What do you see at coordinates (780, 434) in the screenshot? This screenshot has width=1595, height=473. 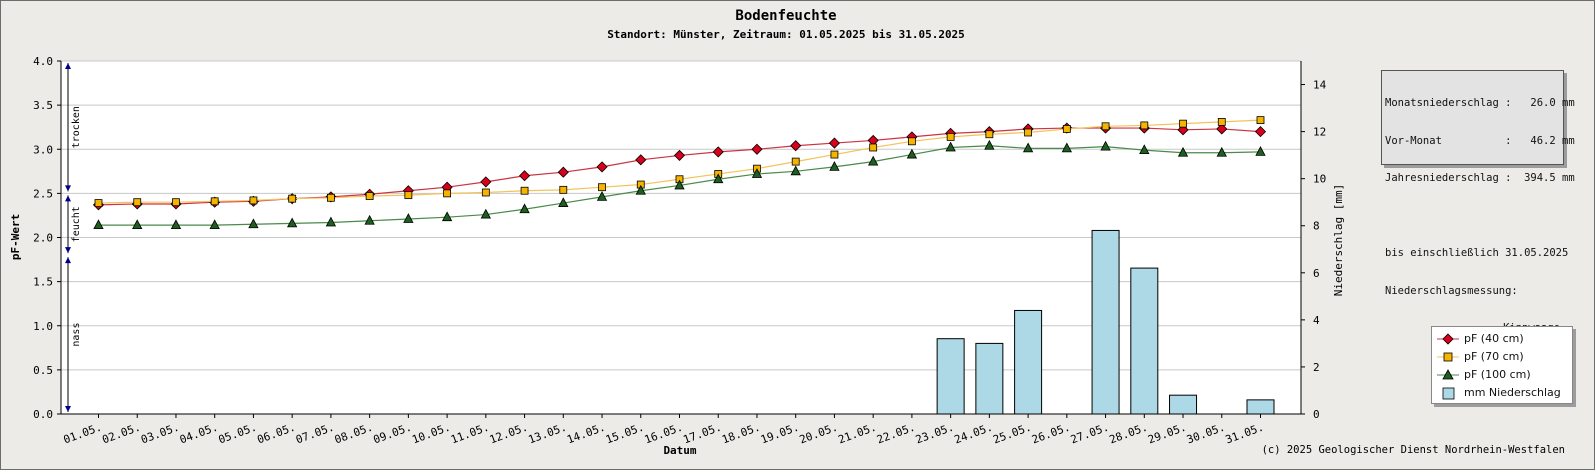 I see `x-tick-label: 19.05.` at bounding box center [780, 434].